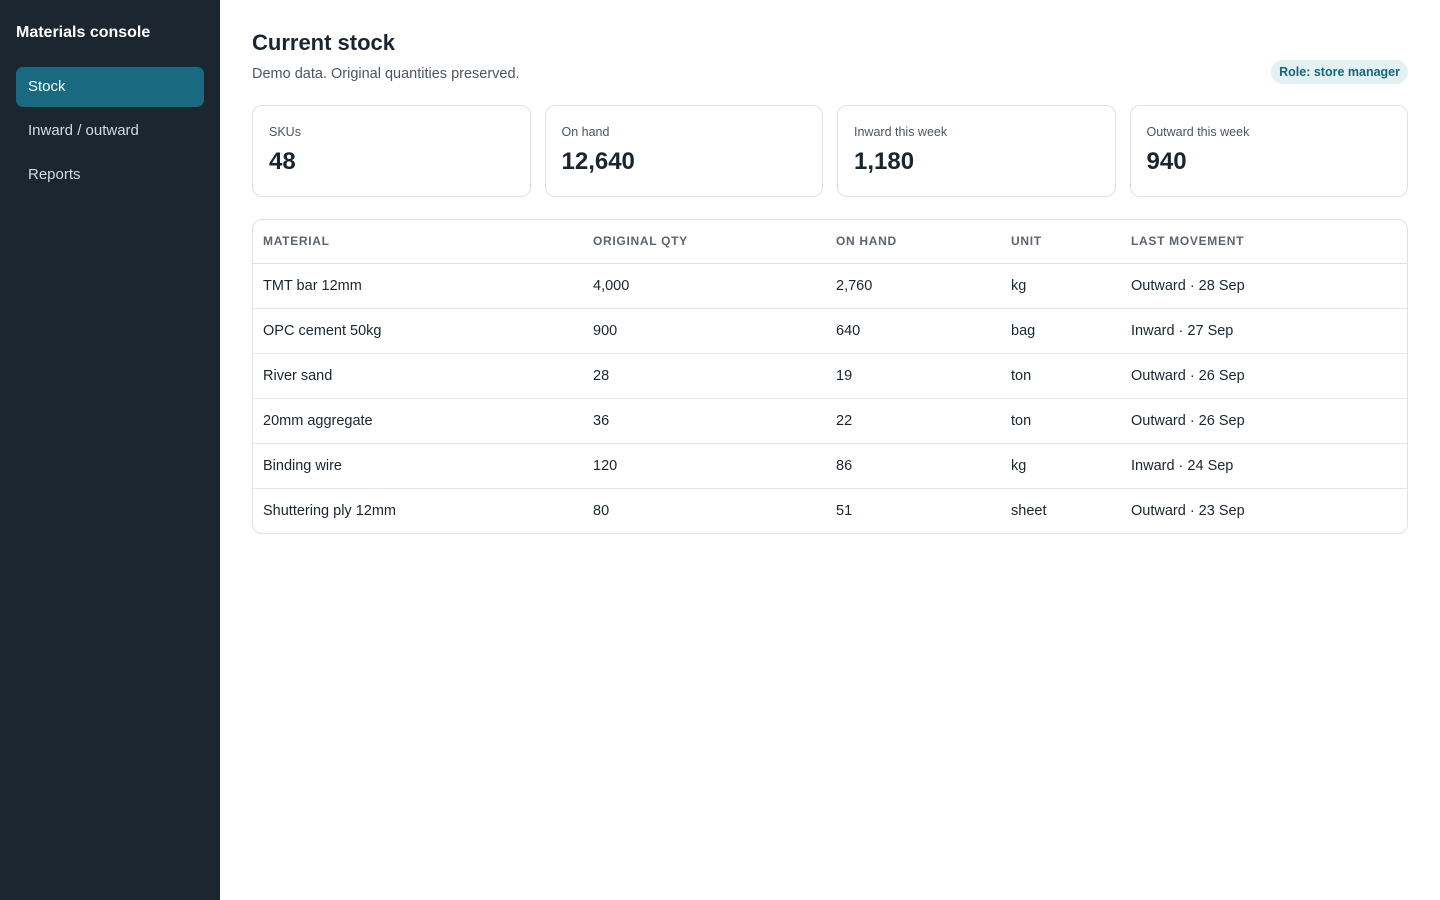 This screenshot has height=900, width=1440. Describe the element at coordinates (901, 132) in the screenshot. I see `stat-label: Inward this week` at that location.